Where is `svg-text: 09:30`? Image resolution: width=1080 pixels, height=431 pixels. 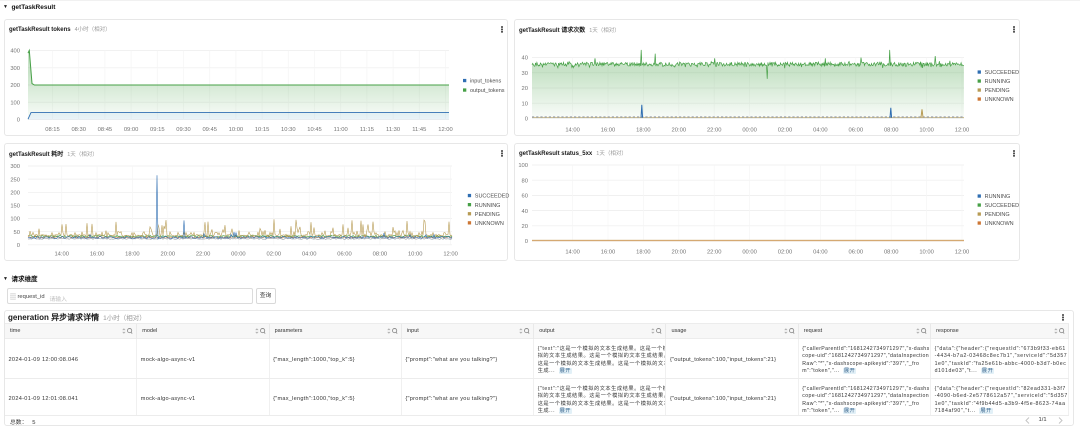
svg-text: 09:30 is located at coordinates (183, 130).